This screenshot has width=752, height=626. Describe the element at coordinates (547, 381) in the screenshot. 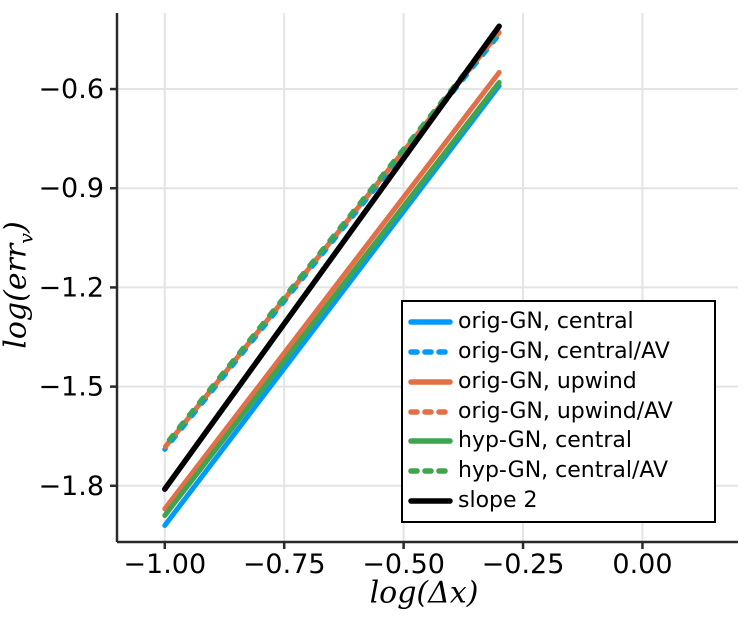

I see `legend-label: orig-GN, upwind` at that location.